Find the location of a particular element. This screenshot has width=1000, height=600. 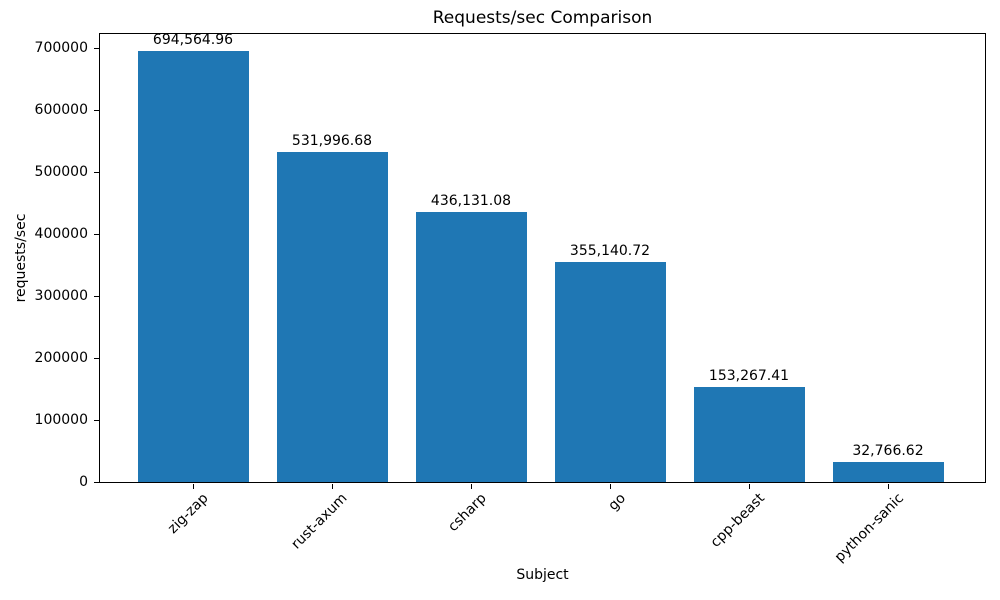

bar-zig-zap is located at coordinates (193, 266).